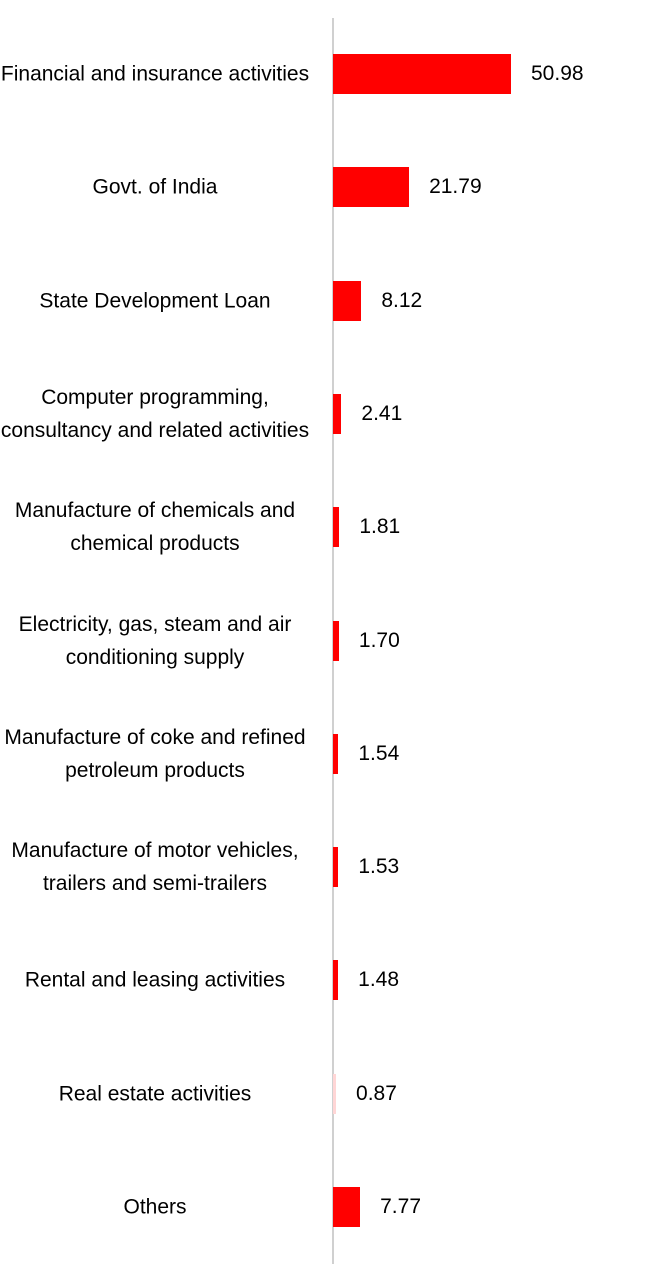  I want to click on value-label: 0.87, so click(376, 1093).